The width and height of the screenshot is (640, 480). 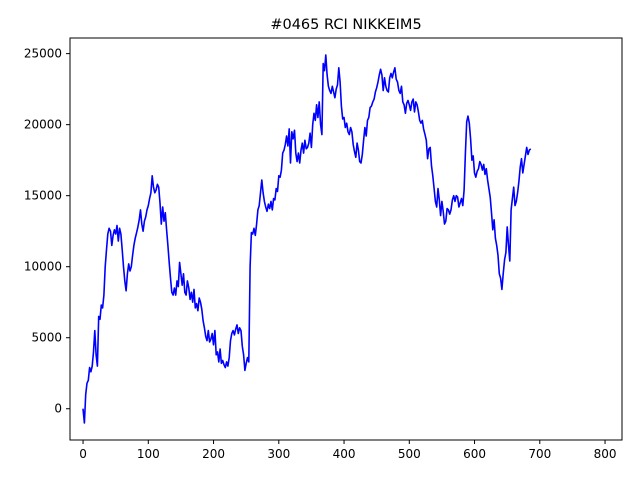 What do you see at coordinates (409, 454) in the screenshot?
I see `x-tick-label: 500` at bounding box center [409, 454].